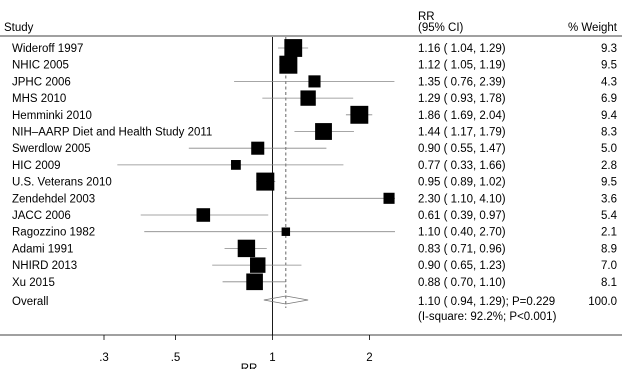 This screenshot has height=369, width=622. What do you see at coordinates (609, 216) in the screenshot?
I see `study-weight: 5.4` at bounding box center [609, 216].